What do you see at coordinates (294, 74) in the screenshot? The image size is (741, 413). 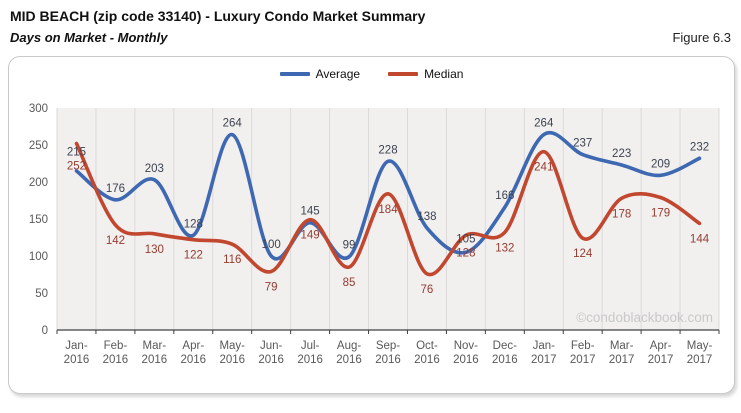 I see `average-line-swatch` at bounding box center [294, 74].